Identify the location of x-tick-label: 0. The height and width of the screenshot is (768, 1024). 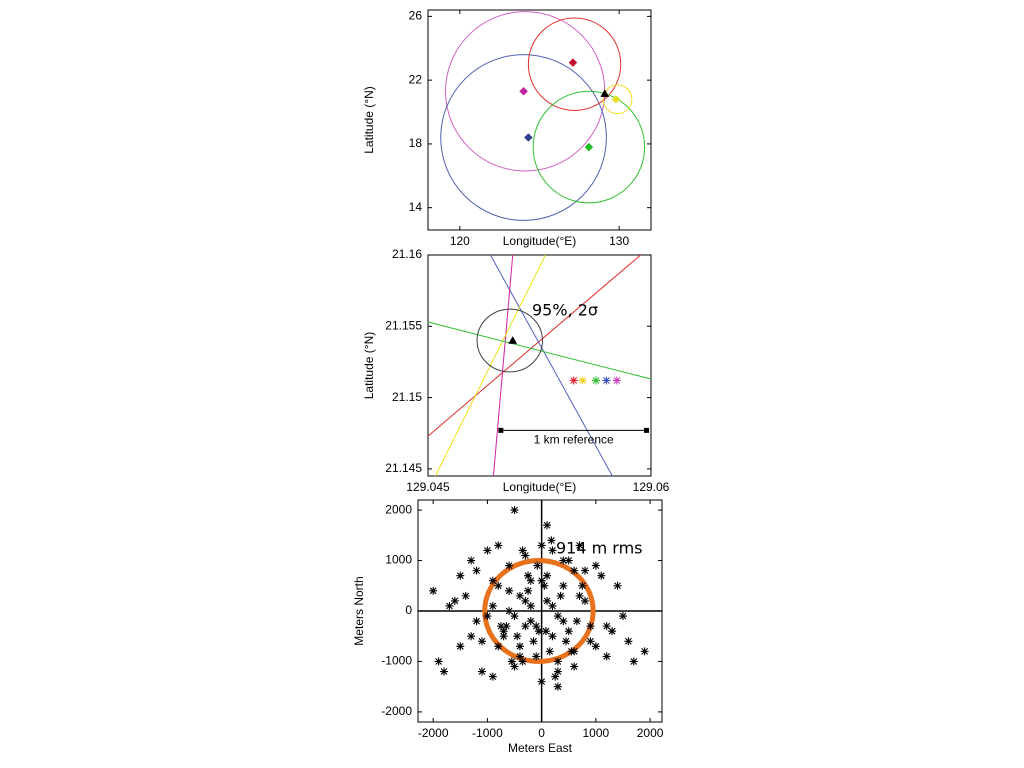
(541, 733).